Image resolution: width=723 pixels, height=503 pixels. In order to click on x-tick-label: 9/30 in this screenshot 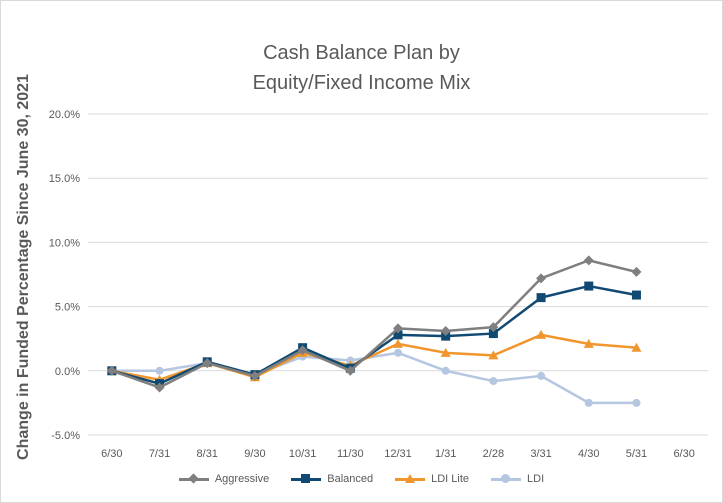, I will do `click(254, 454)`.